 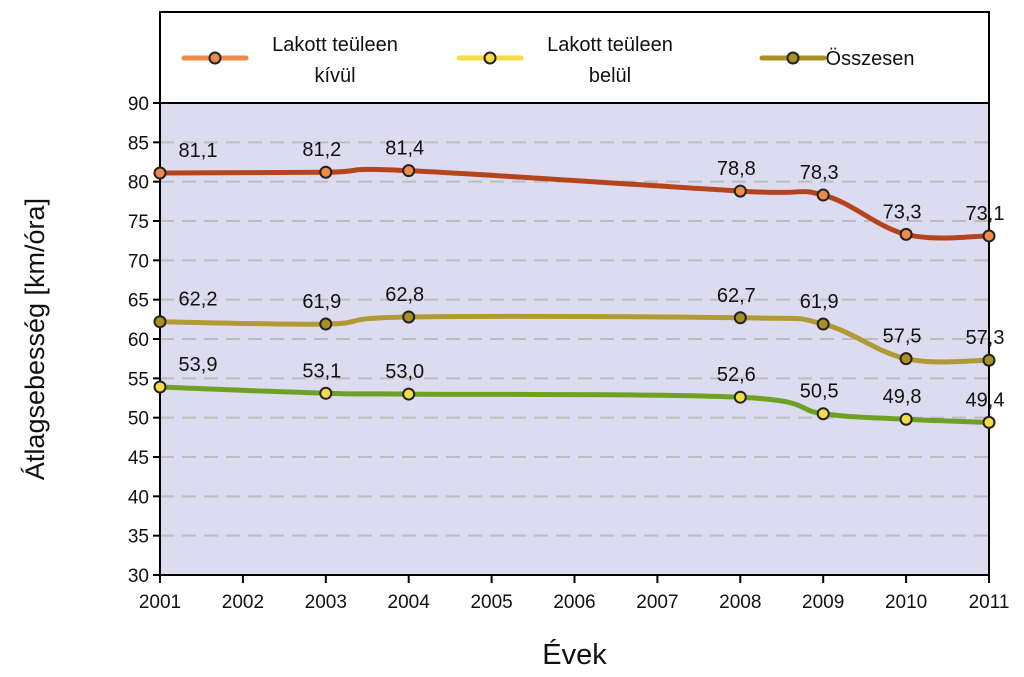 I want to click on y-tick-label: 65, so click(x=138, y=301).